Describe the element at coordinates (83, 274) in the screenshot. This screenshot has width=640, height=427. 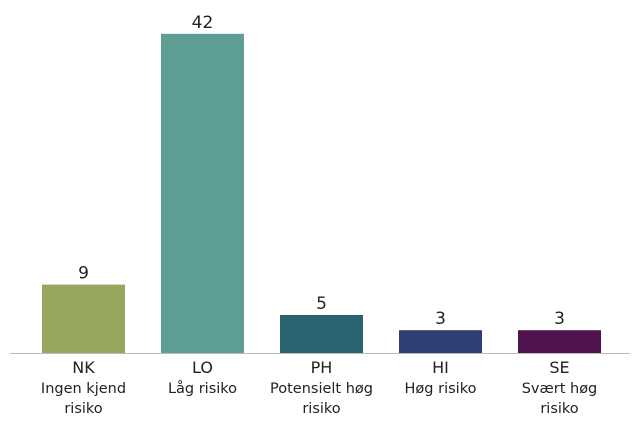
I see `value-label: 9` at that location.